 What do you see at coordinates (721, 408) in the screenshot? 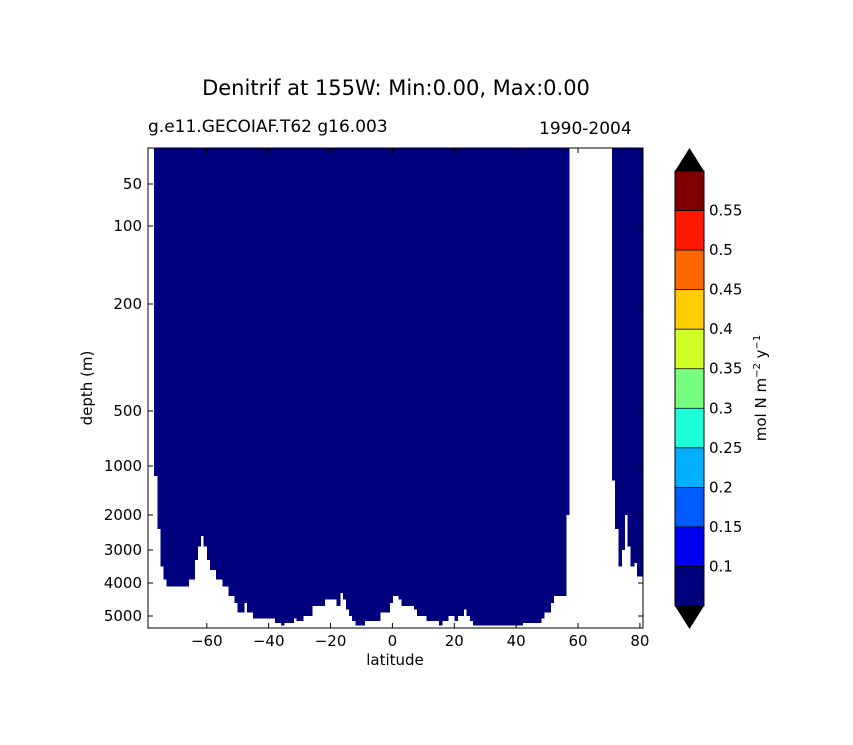
I see `colorbar-tick-label: 0.3` at bounding box center [721, 408].